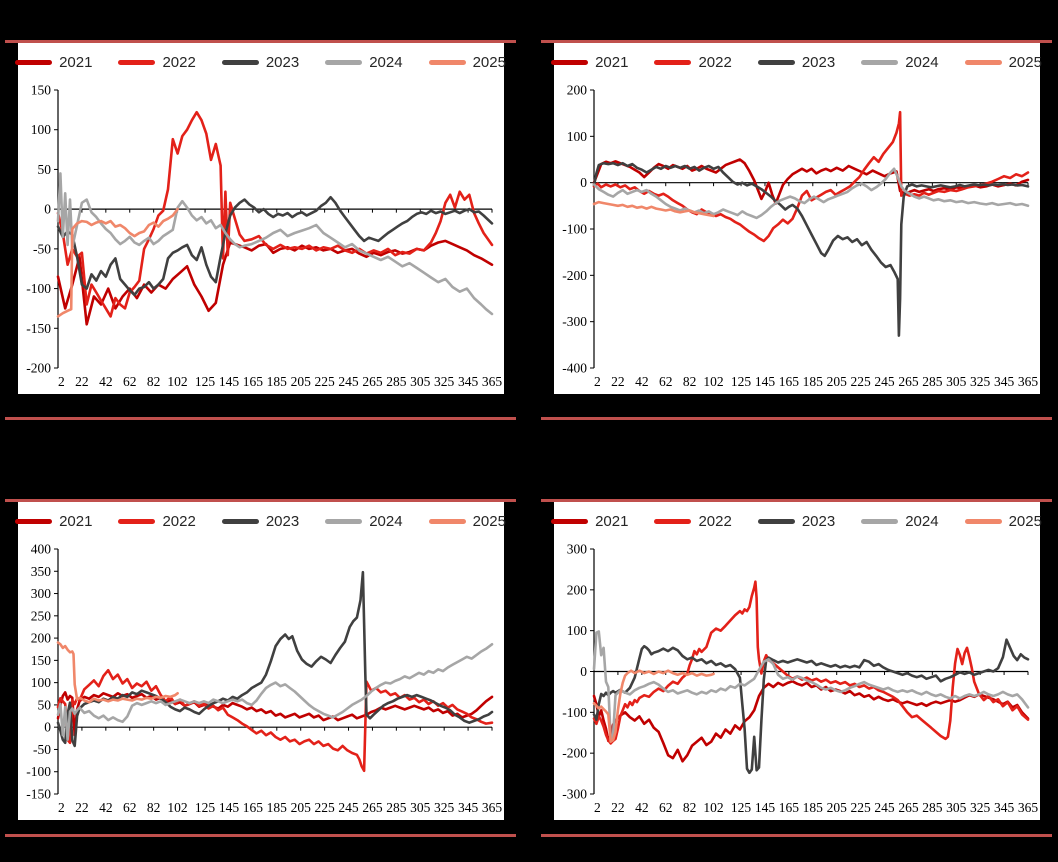  Describe the element at coordinates (574, 794) in the screenshot. I see `y-tick-label: -300` at that location.